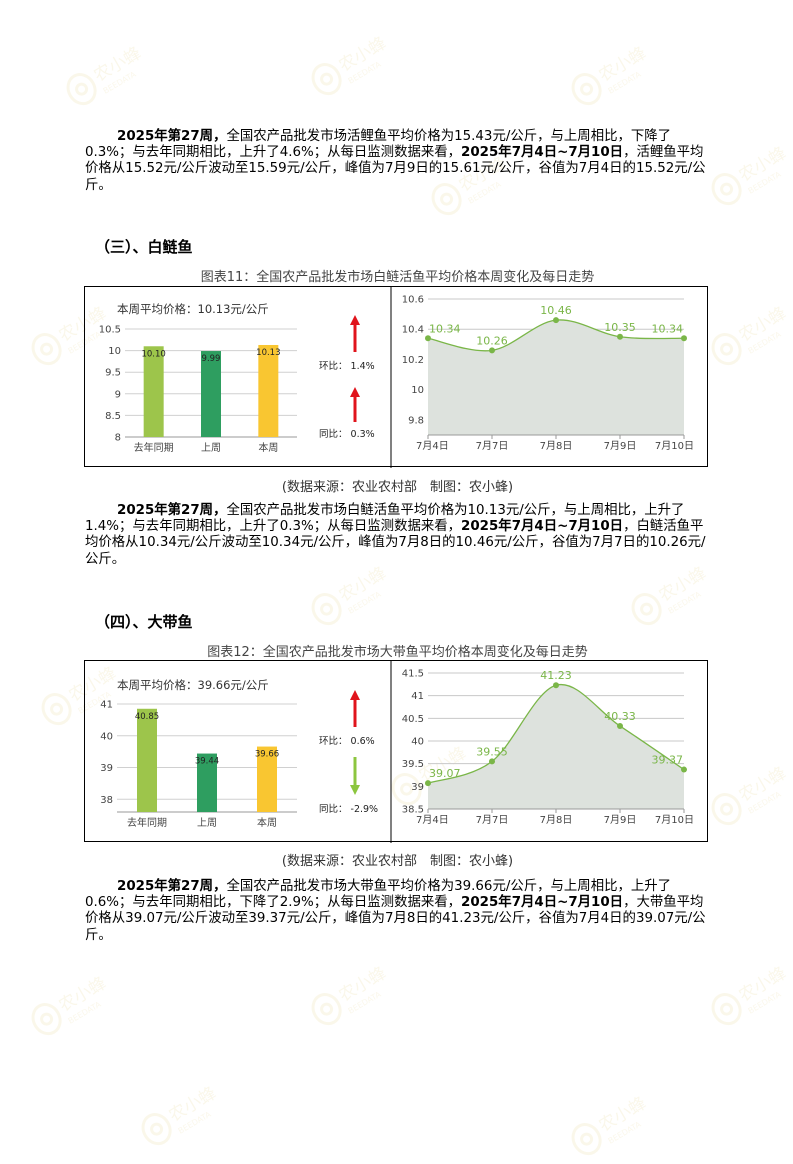 The image size is (793, 1164). I want to click on data-label: 40.33, so click(620, 716).